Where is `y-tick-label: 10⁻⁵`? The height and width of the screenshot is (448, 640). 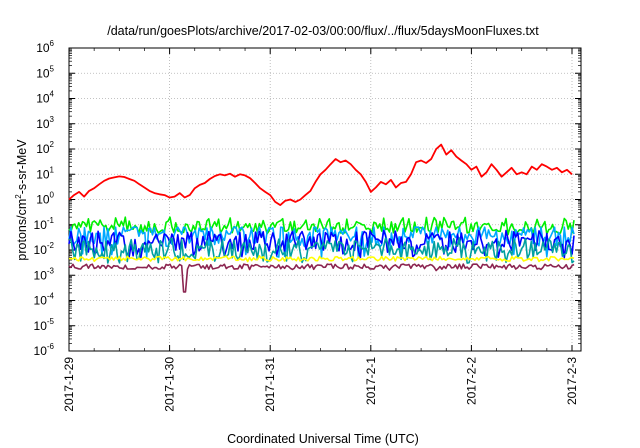
y-tick-label: 10⁻⁵ is located at coordinates (44, 325).